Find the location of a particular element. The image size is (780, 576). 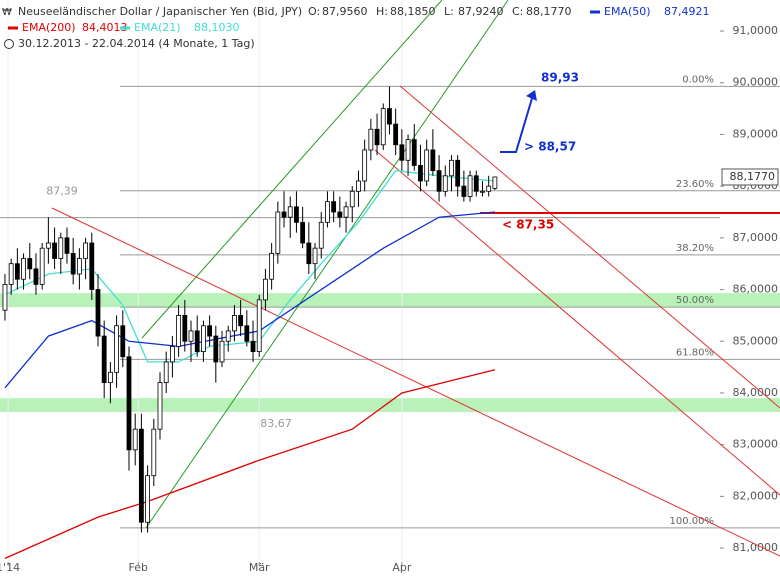

legend-value: 84,4013 is located at coordinates (105, 27).